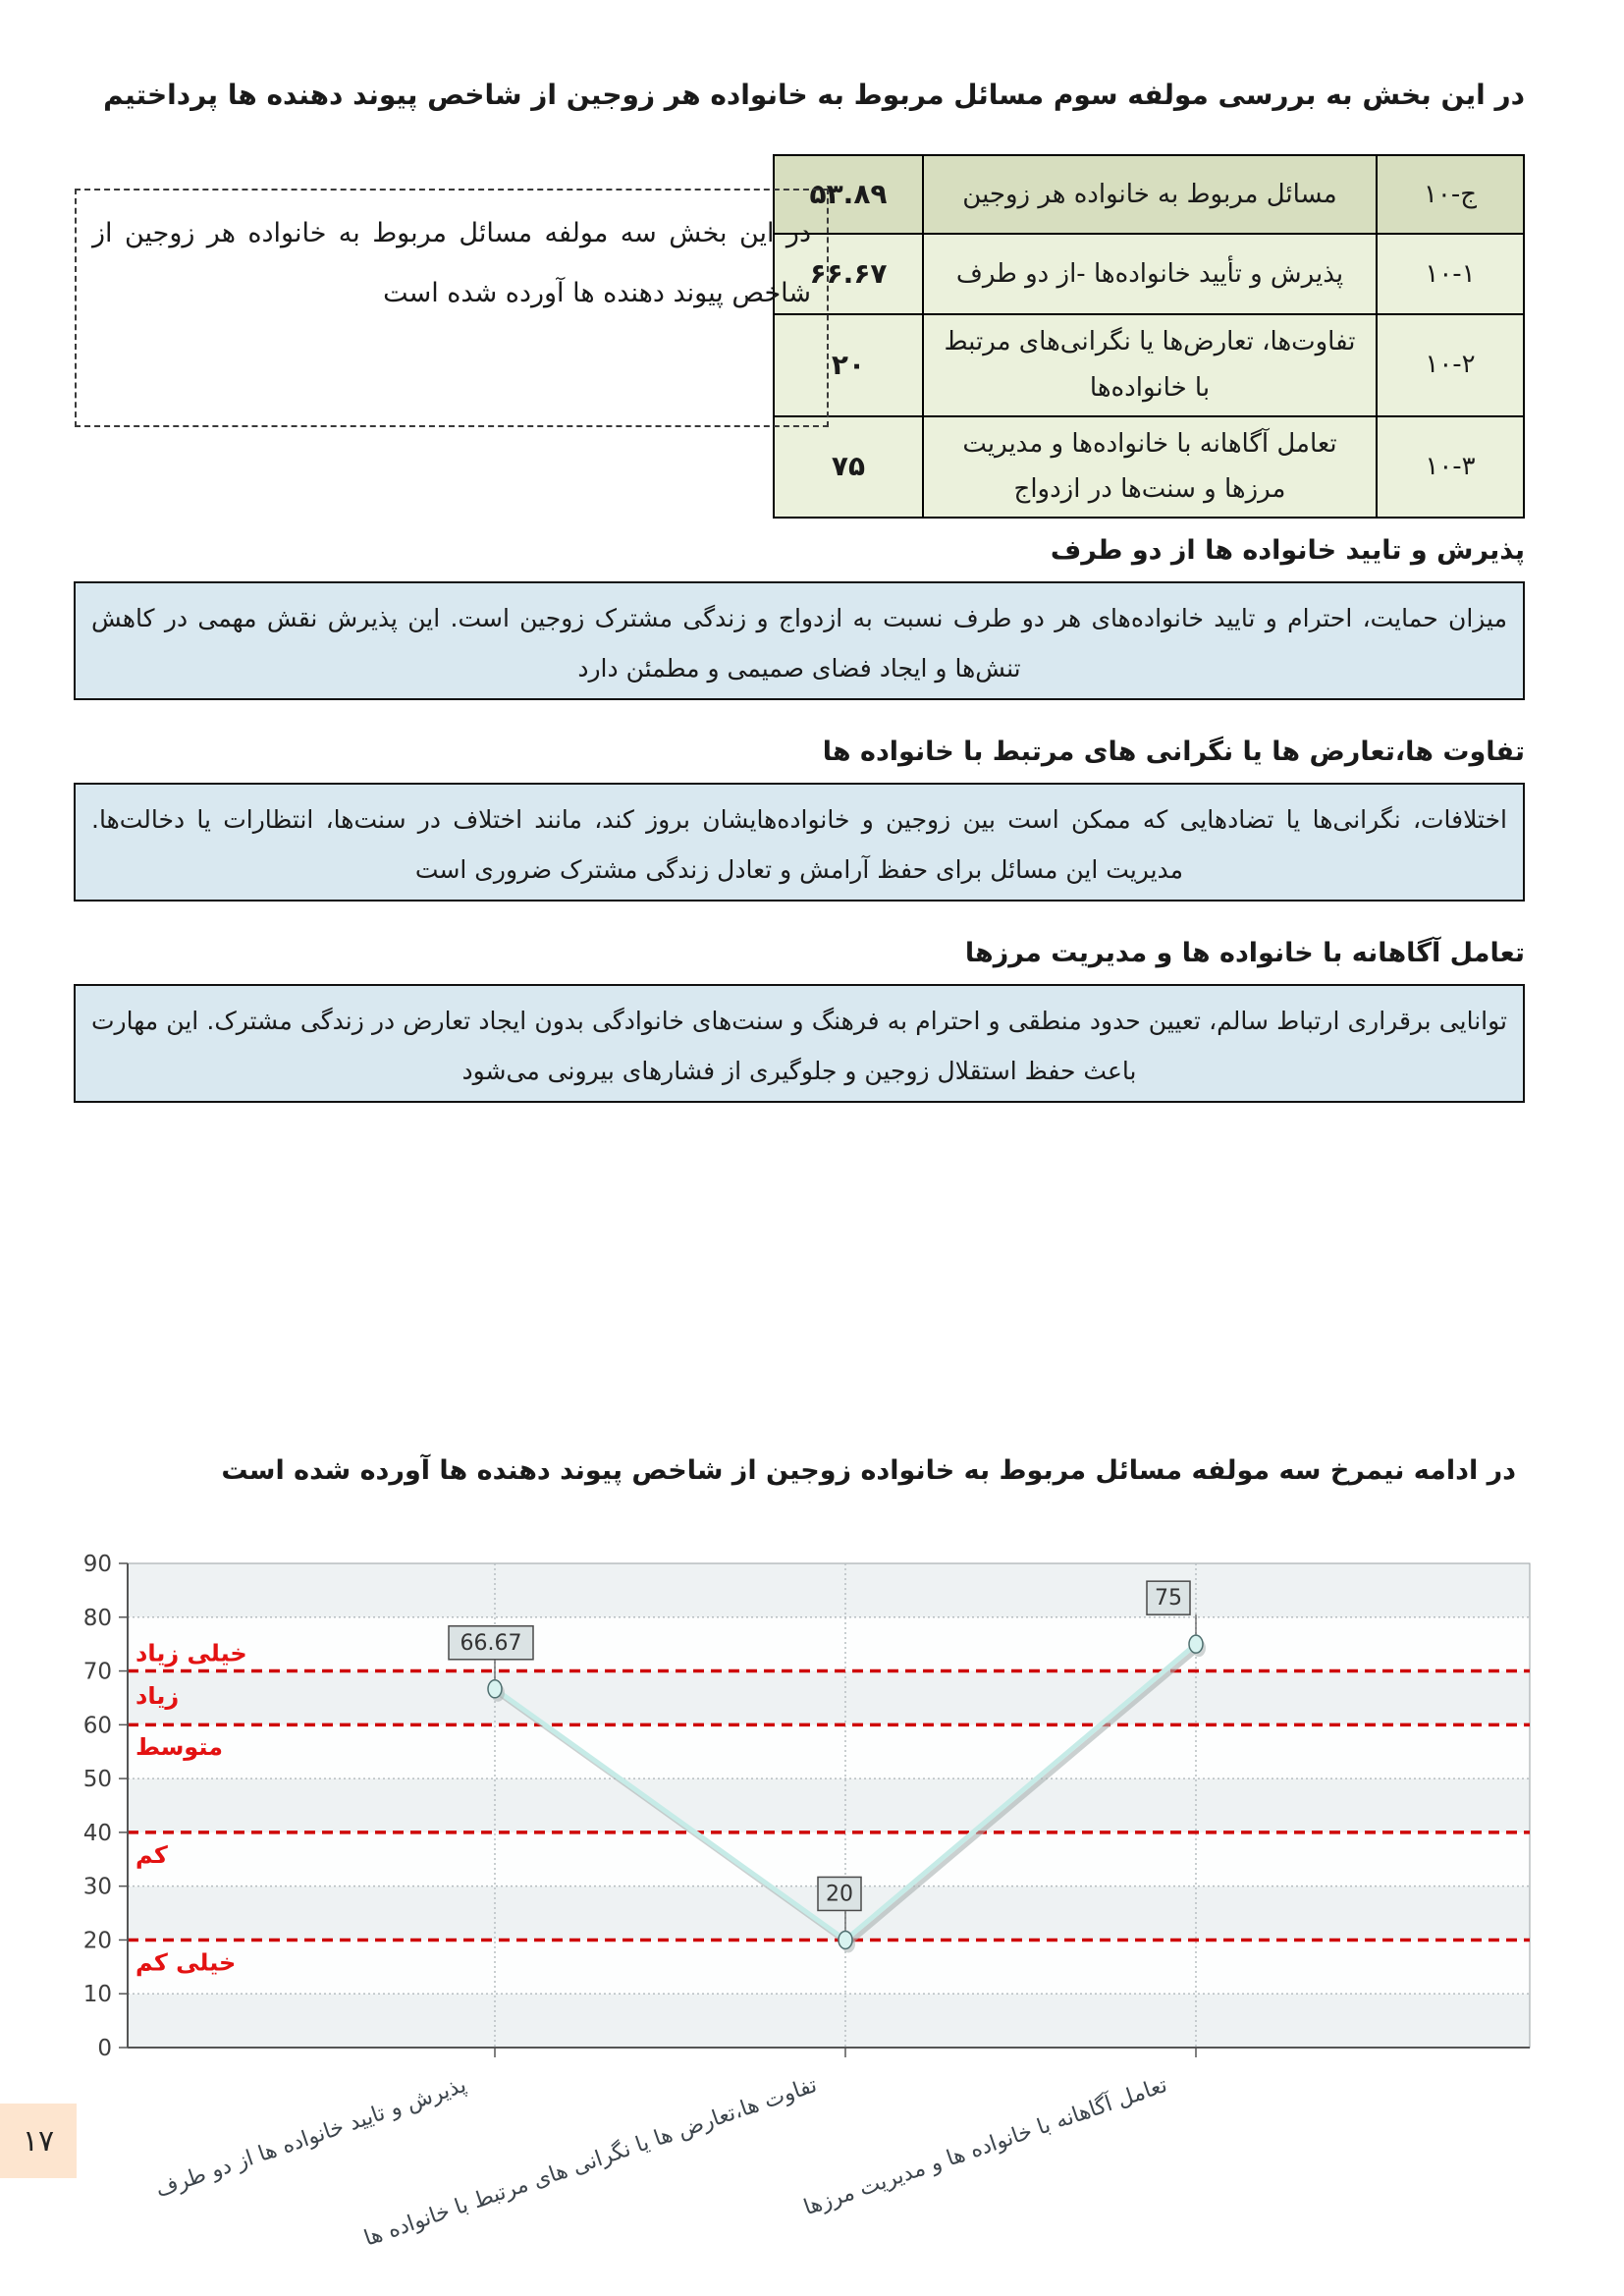 This screenshot has height=2296, width=1624. I want to click on y-tick-label: 10, so click(97, 1994).